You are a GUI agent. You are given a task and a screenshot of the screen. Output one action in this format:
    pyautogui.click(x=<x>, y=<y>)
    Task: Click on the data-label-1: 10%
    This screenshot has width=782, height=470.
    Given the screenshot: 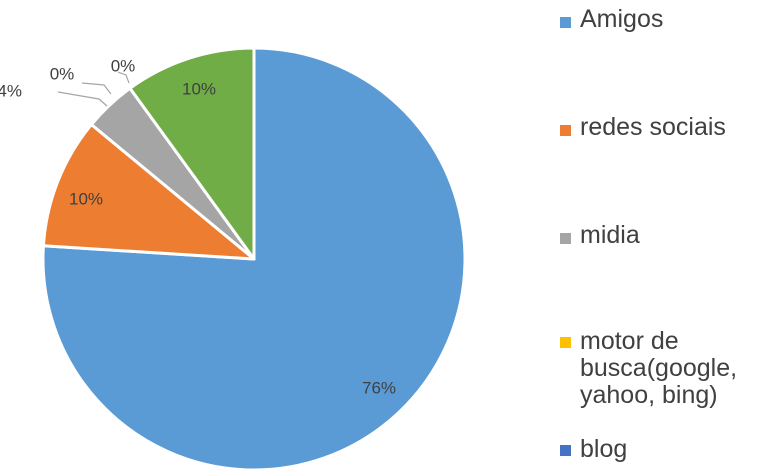 What is the action you would take?
    pyautogui.click(x=86, y=198)
    